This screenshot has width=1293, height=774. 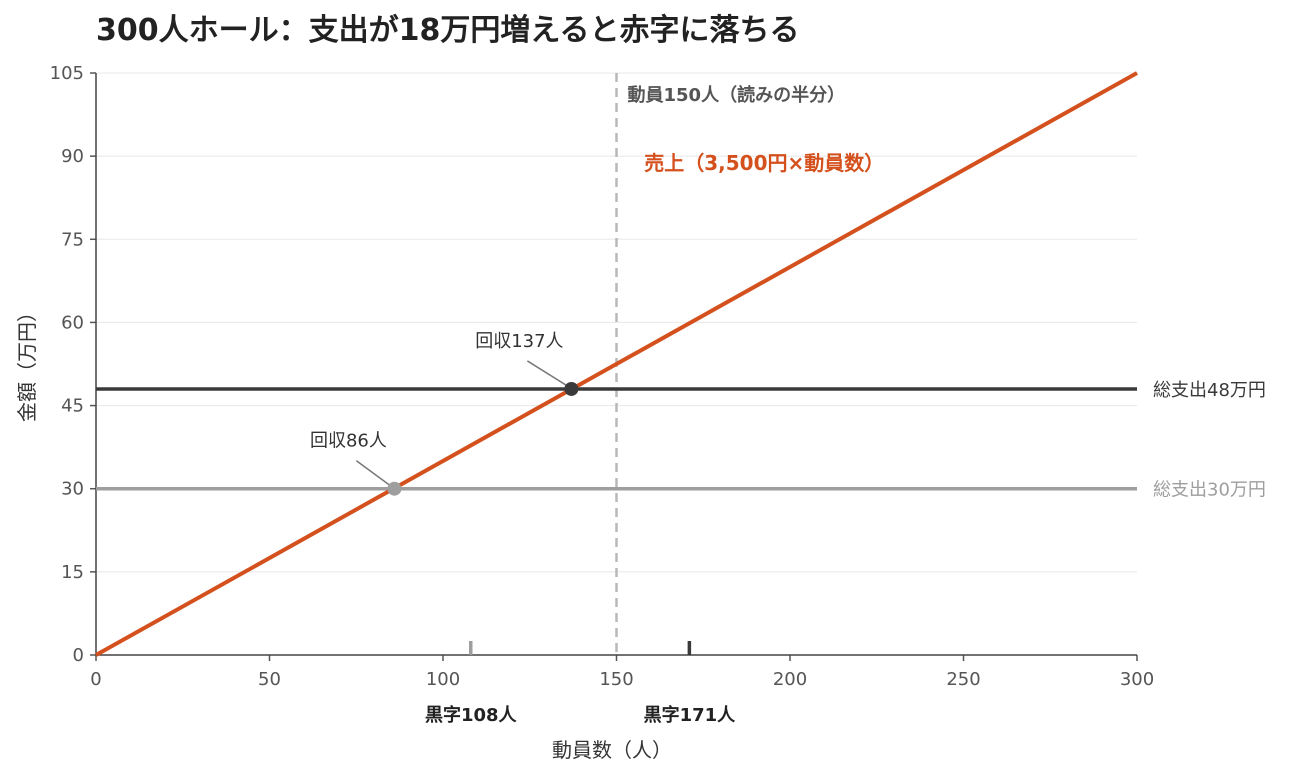 What do you see at coordinates (72, 322) in the screenshot?
I see `y-tick-label: 60` at bounding box center [72, 322].